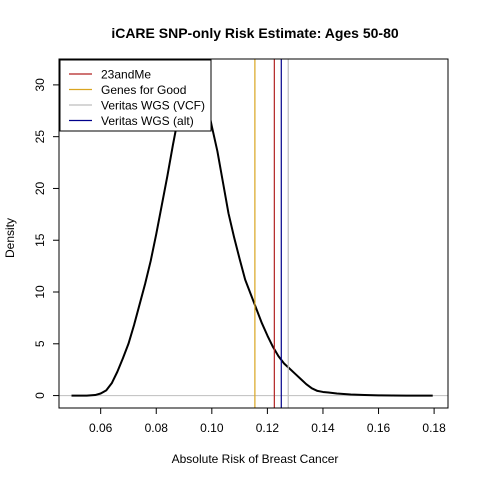 The height and width of the screenshot is (485, 480). What do you see at coordinates (323, 428) in the screenshot?
I see `x-tick-label: 0.14` at bounding box center [323, 428].